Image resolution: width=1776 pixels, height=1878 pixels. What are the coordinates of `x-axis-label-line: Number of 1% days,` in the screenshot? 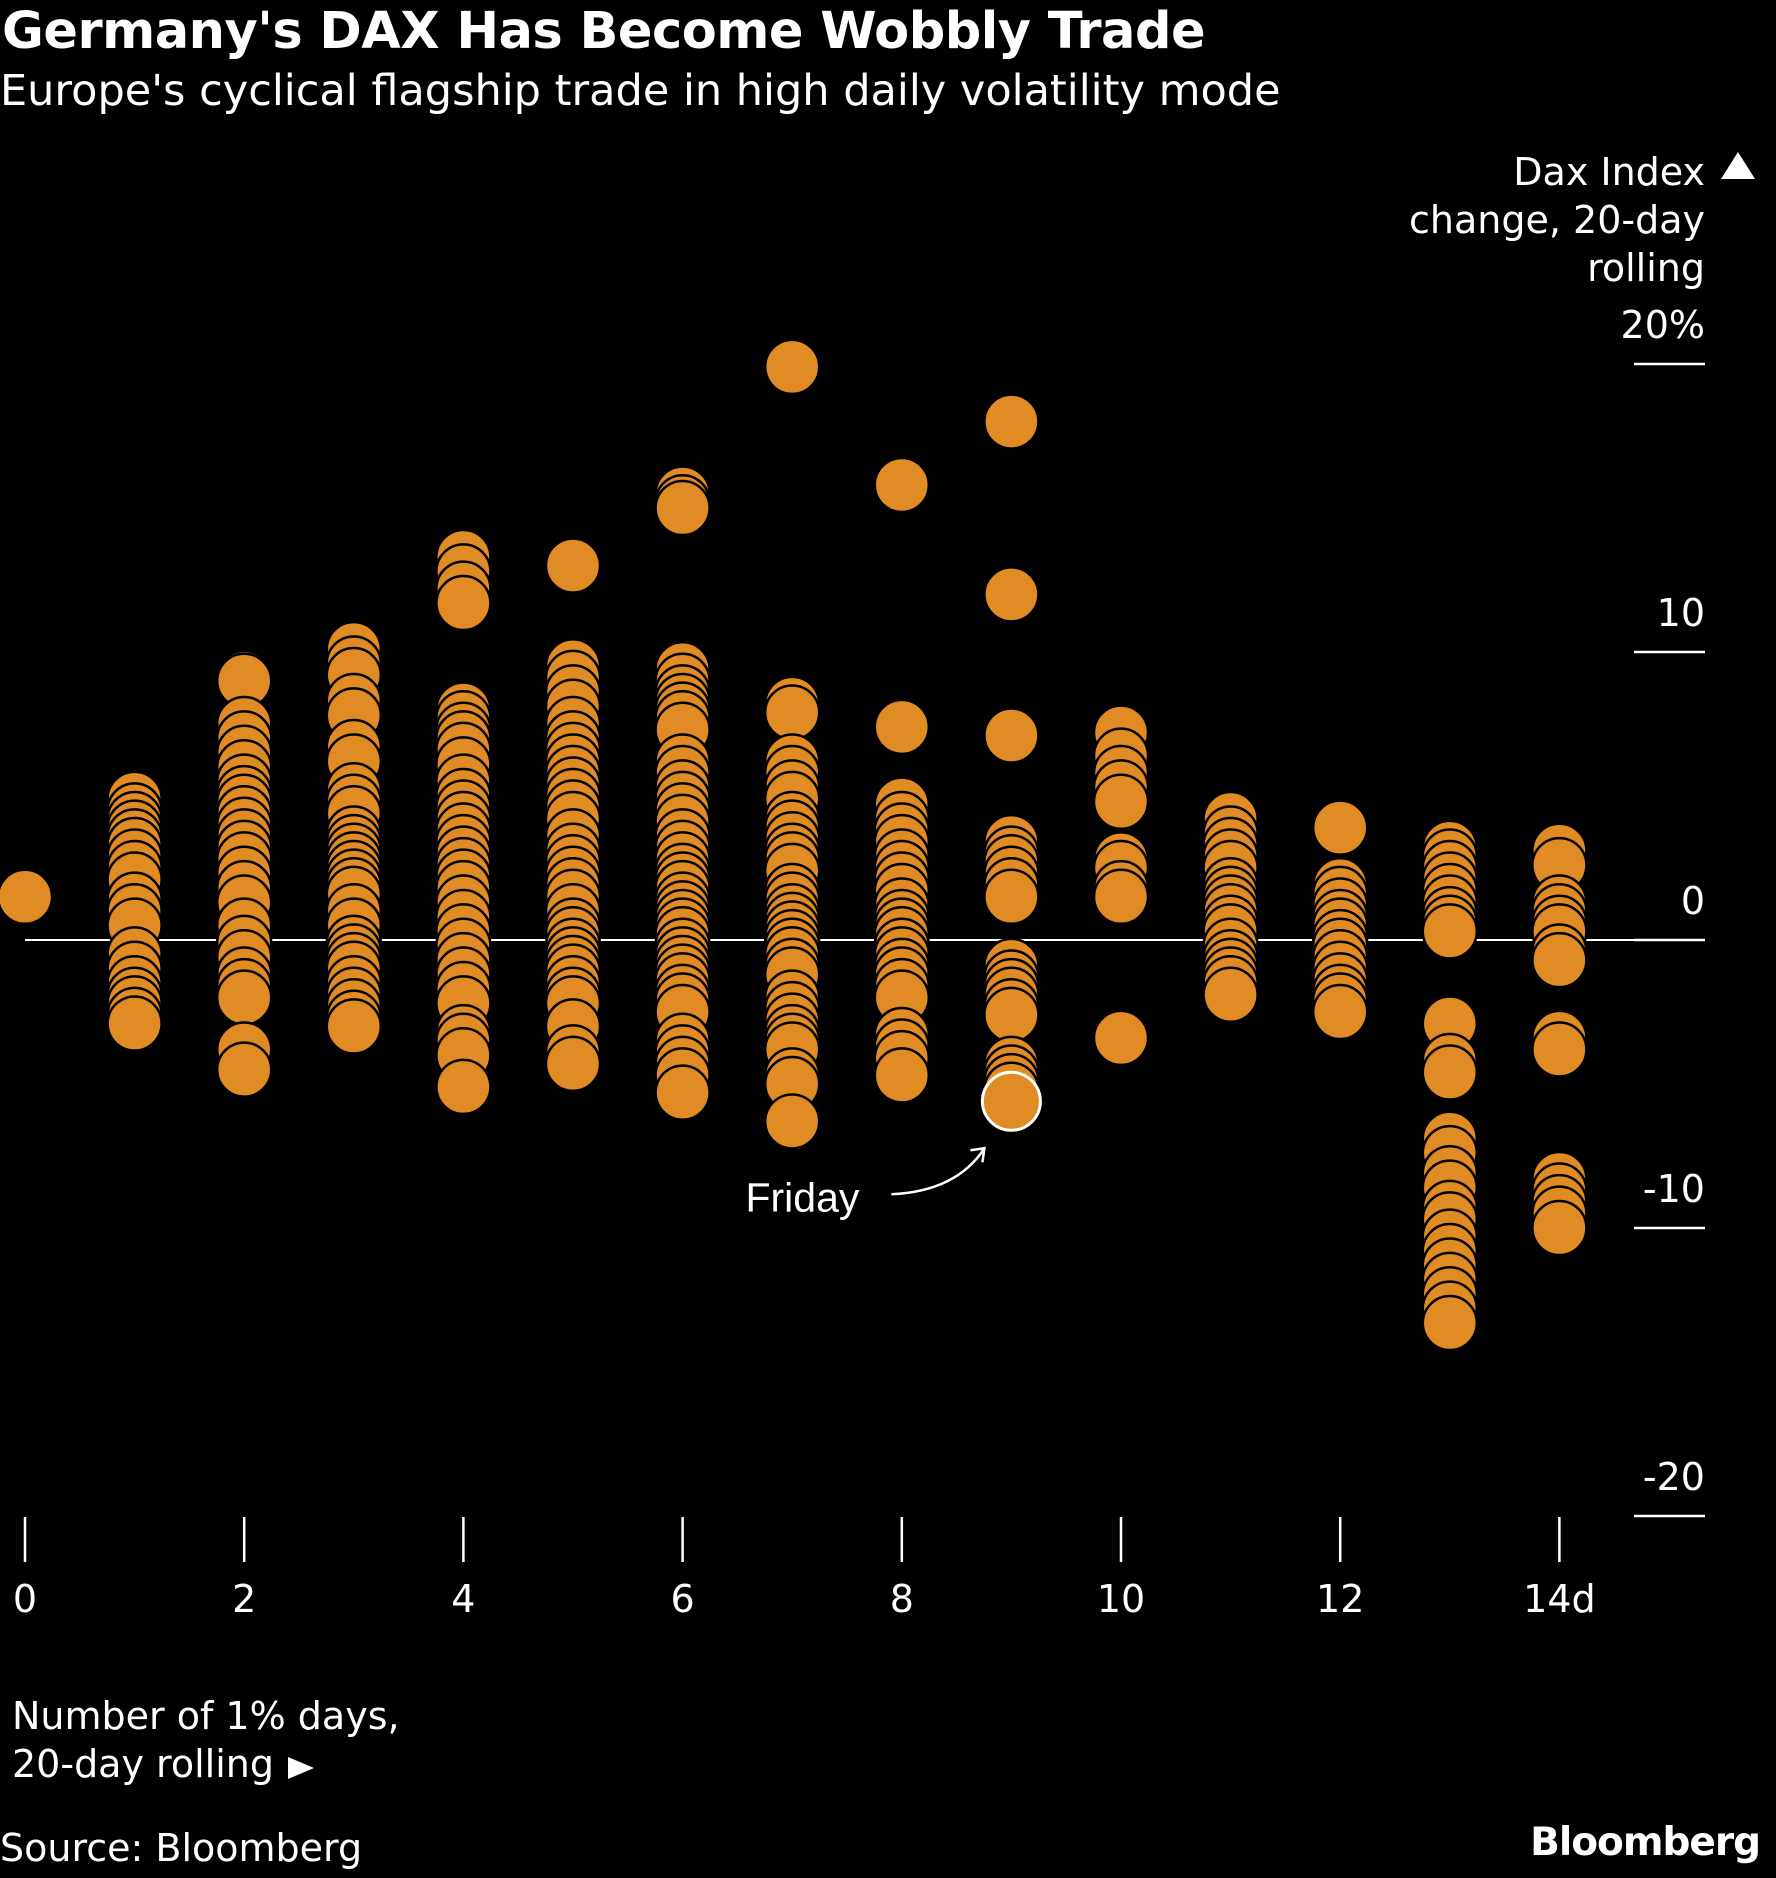 It's located at (206, 1716).